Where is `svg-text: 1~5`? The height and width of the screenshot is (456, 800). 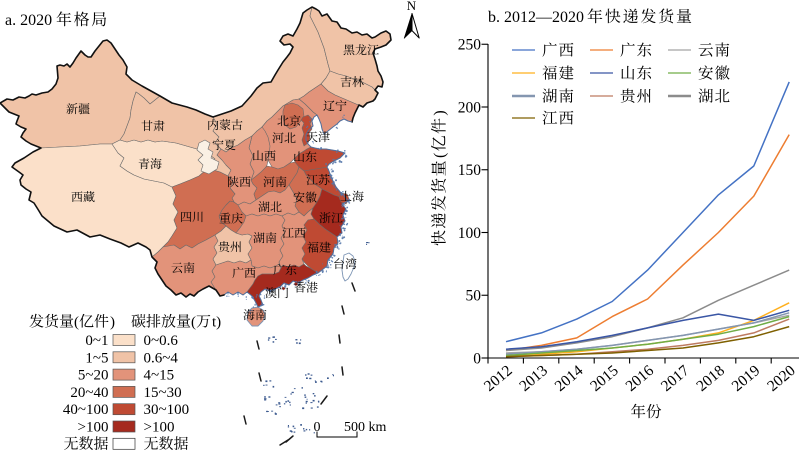 svg-text: 1~5 is located at coordinates (96, 358).